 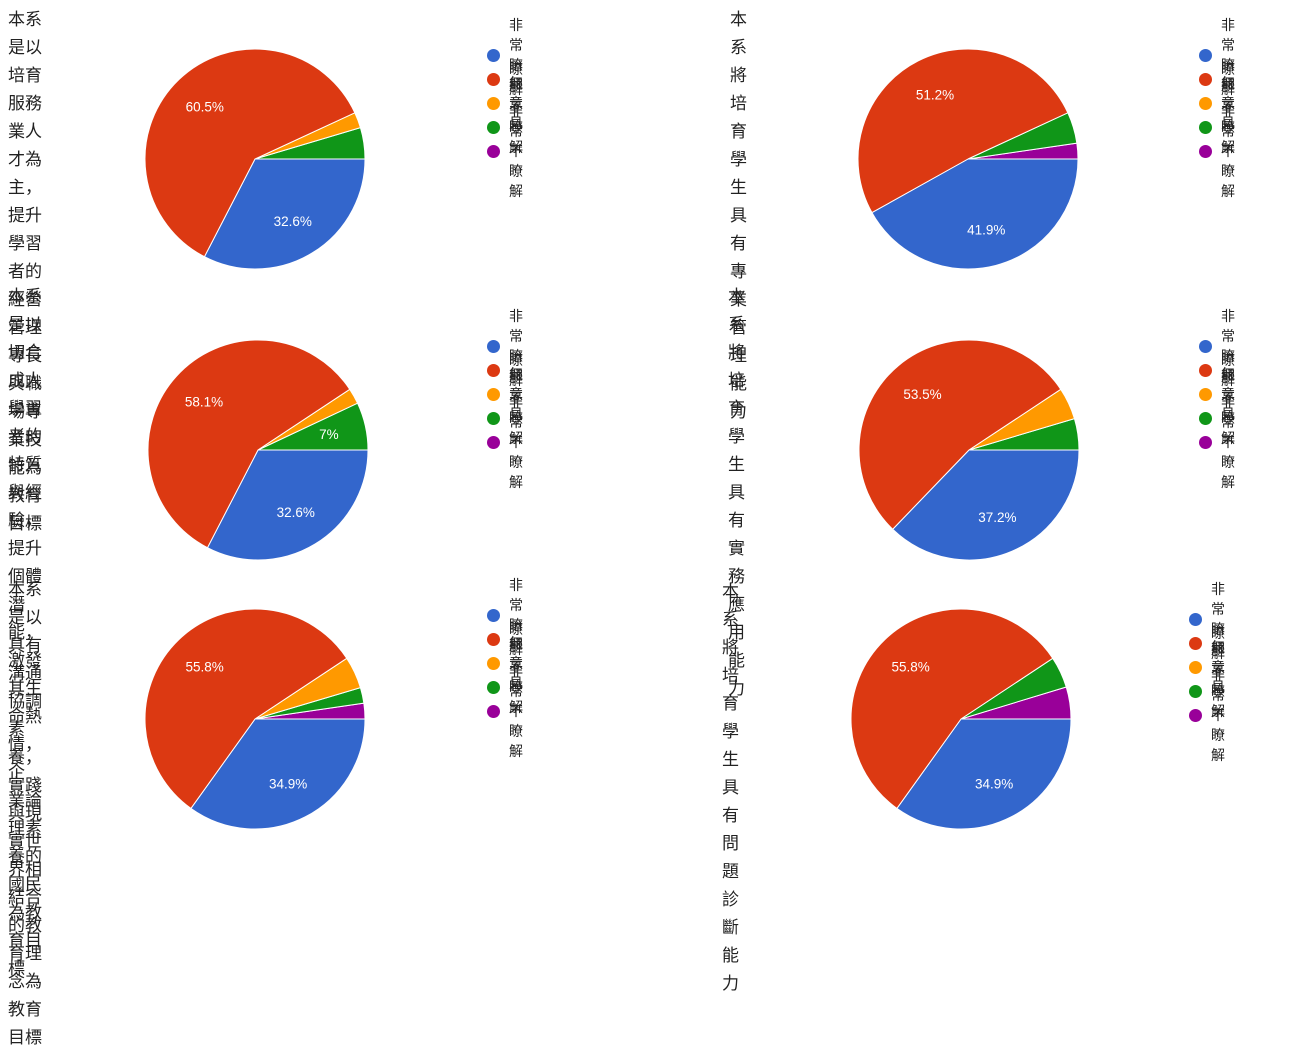 I want to click on slice-data-label: 53.5%, so click(x=922, y=394).